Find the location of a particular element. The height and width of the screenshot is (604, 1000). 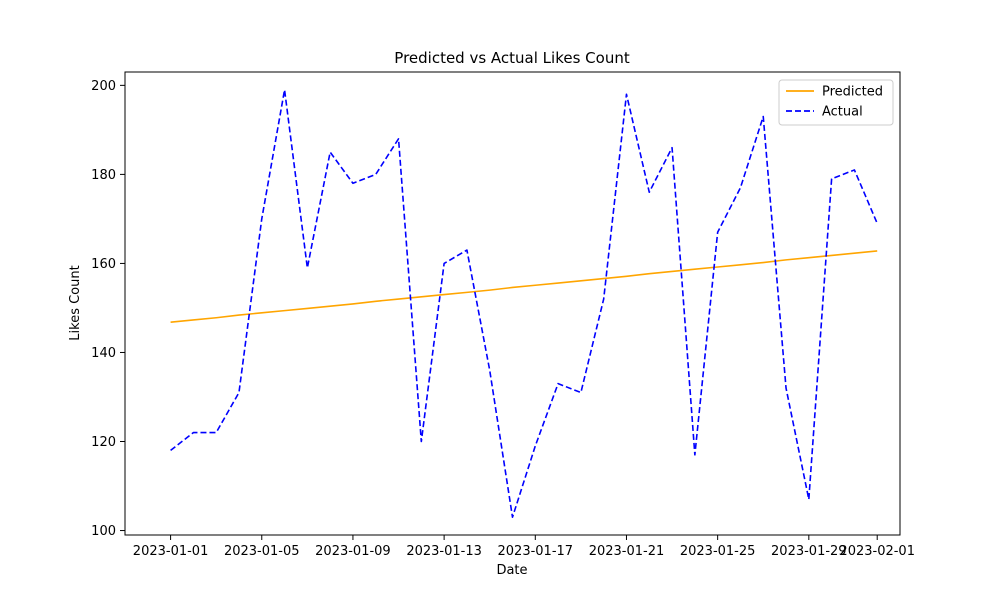

x-tick-label: 2023-01-13 is located at coordinates (444, 551).